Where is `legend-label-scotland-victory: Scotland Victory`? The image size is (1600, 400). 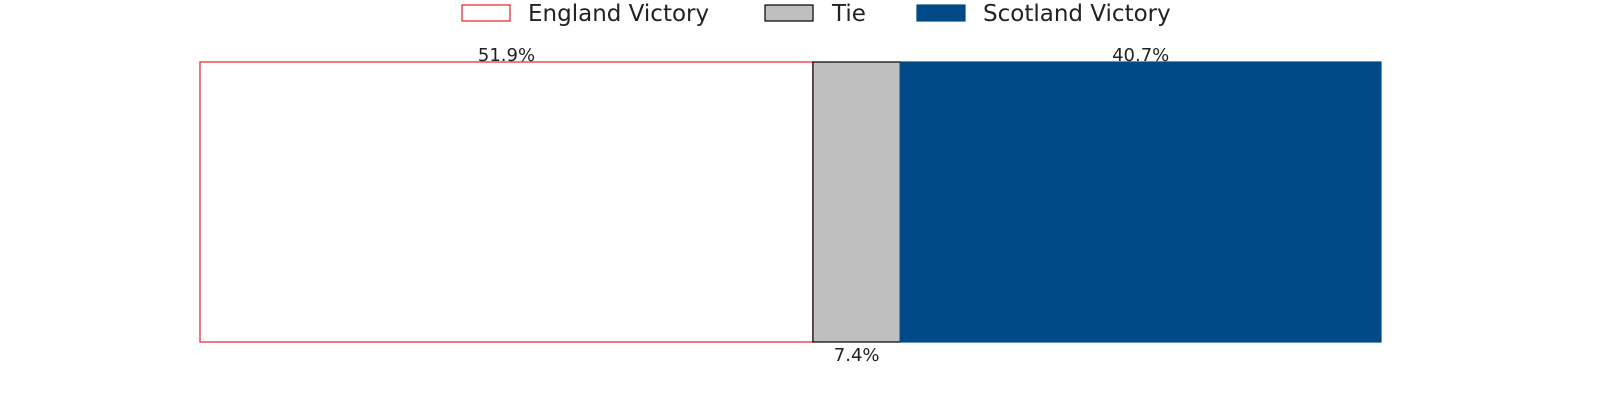 legend-label-scotland-victory: Scotland Victory is located at coordinates (1077, 14).